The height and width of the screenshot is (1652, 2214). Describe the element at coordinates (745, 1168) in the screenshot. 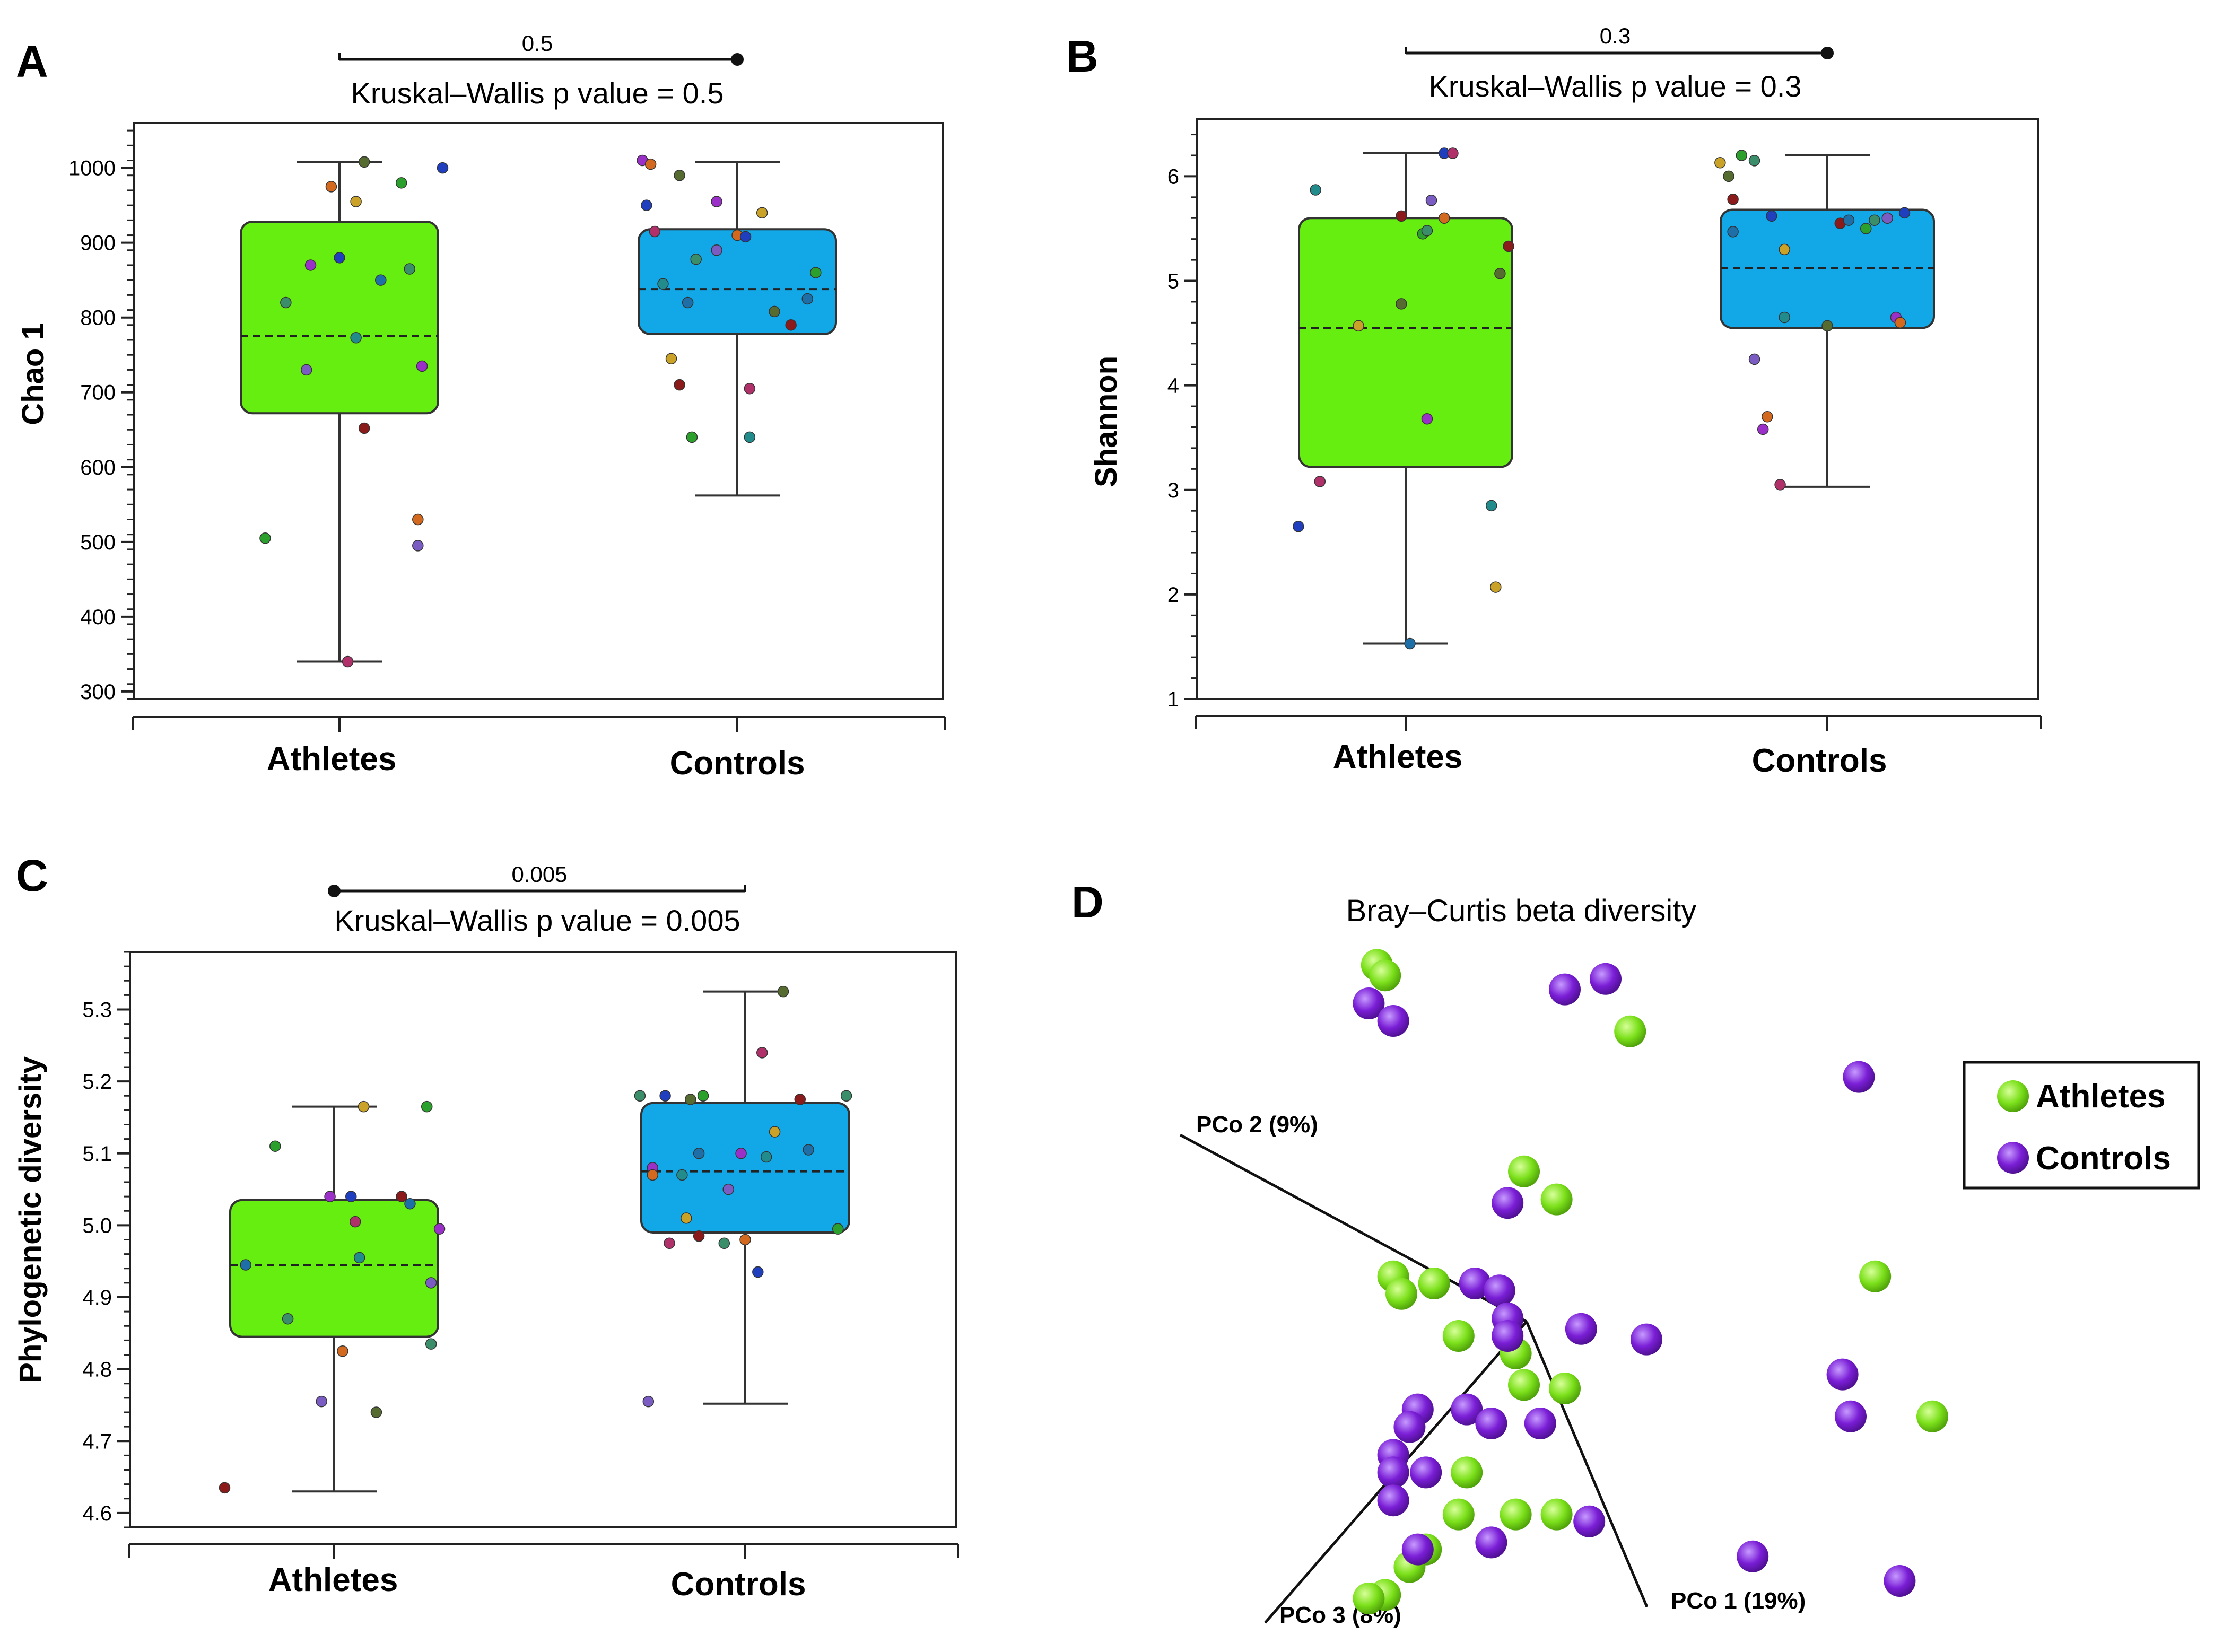

I see `box-controls` at that location.